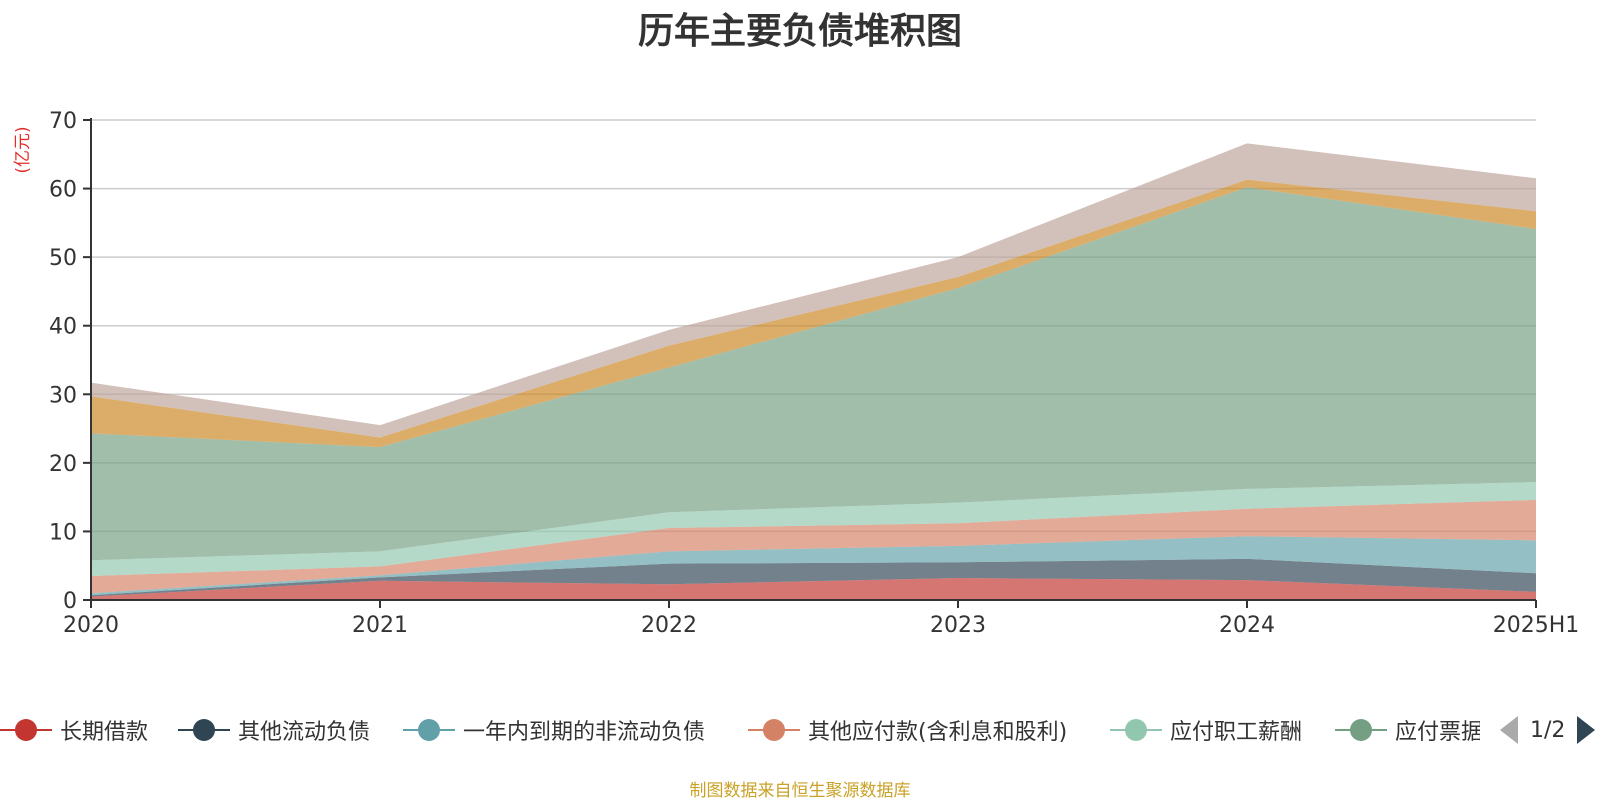 This screenshot has height=801, width=1600. I want to click on legend-label: 其他流动负债, so click(304, 732).